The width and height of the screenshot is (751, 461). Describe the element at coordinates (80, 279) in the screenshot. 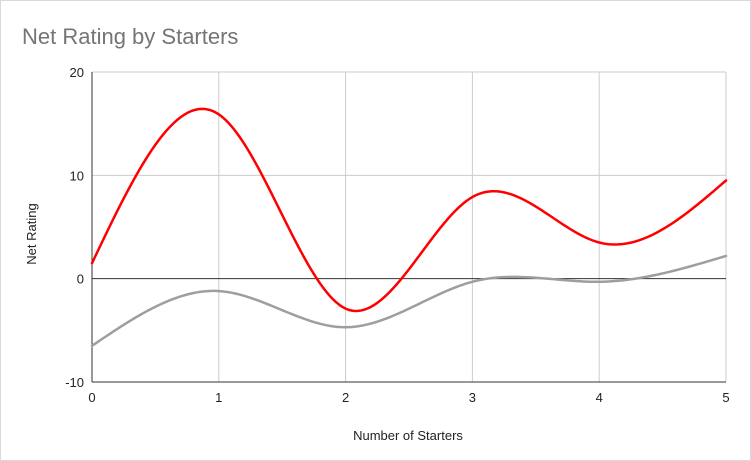

I see `y-tick-label: 0` at that location.